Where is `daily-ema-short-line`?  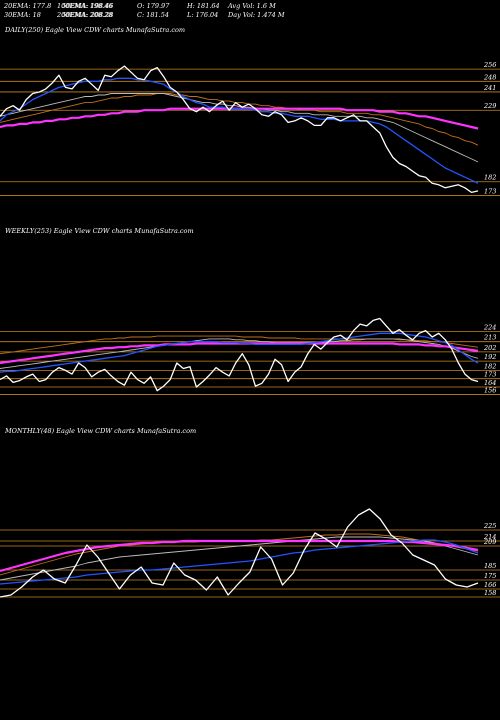
daily-ema-short-line is located at coordinates (239, 130).